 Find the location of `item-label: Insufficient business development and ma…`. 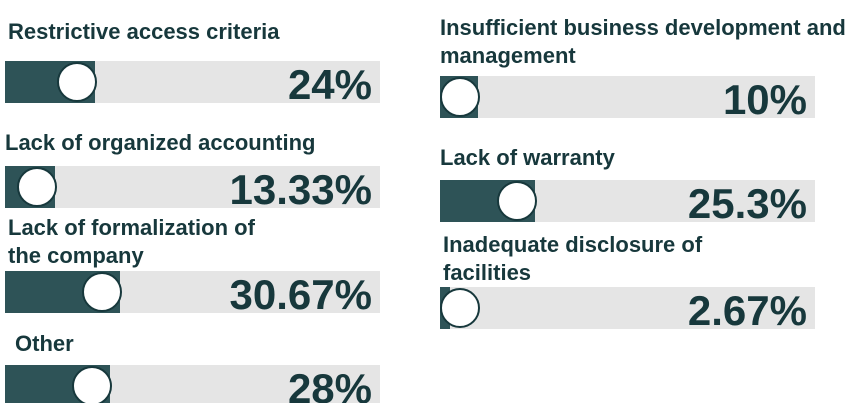

item-label: Insufficient business development and ma… is located at coordinates (643, 41).